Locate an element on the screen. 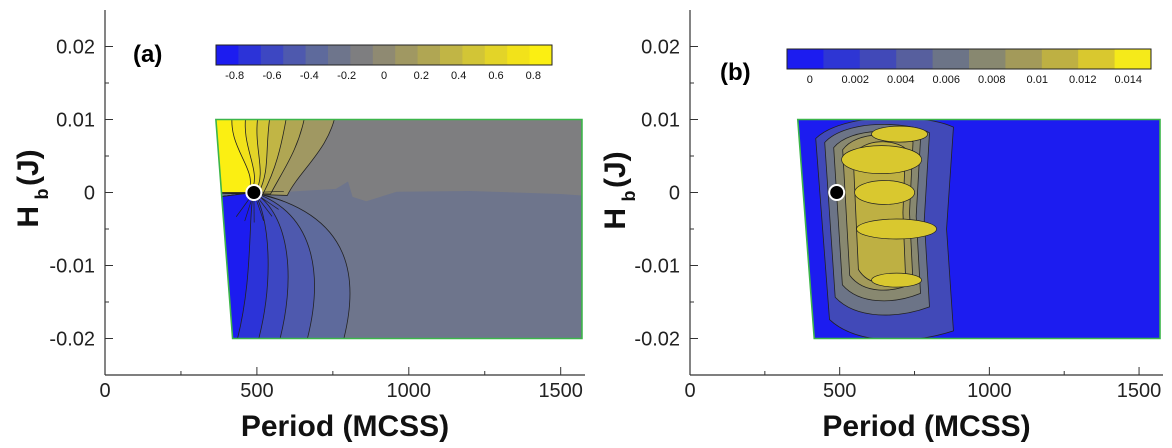 Image resolution: width=1172 pixels, height=448 pixels. colorbar-tick-label: 0.002 is located at coordinates (855, 80).